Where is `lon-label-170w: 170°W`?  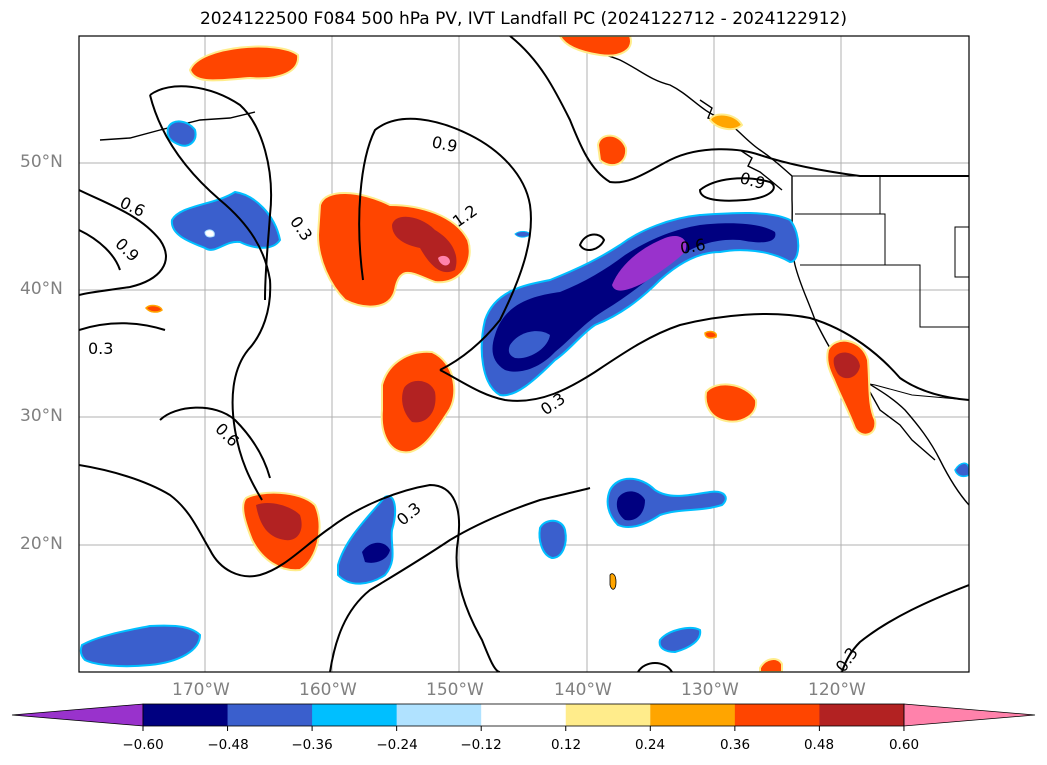
lon-label-170w: 170°W is located at coordinates (201, 690).